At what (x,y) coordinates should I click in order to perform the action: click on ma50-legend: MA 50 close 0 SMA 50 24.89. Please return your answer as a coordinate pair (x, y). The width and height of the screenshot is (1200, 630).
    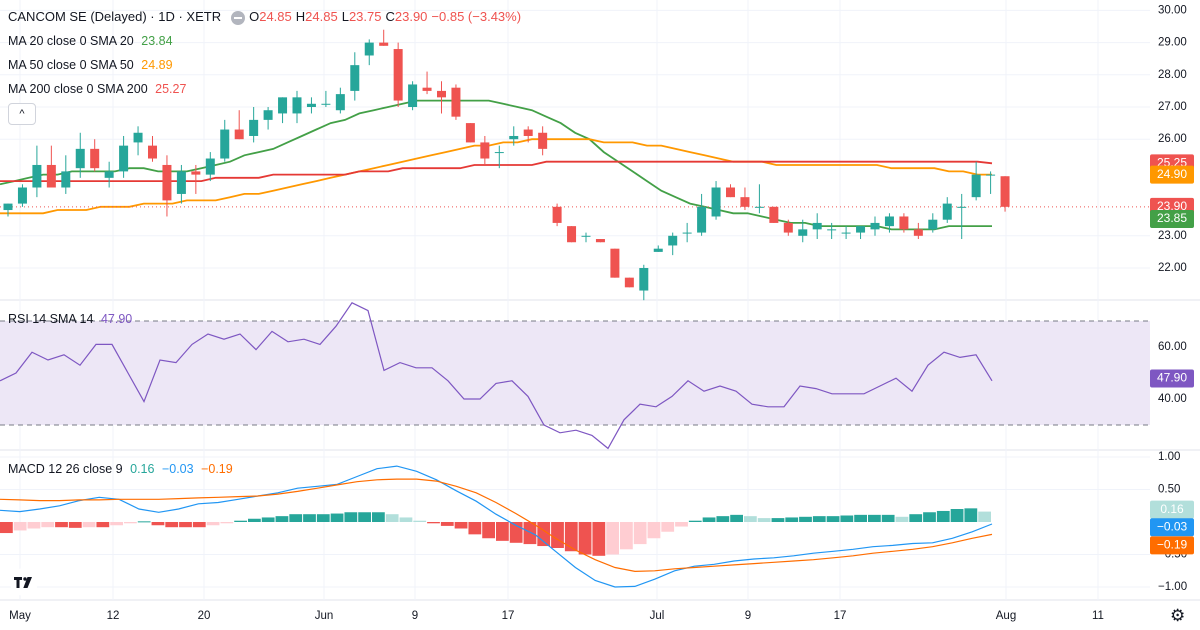
    Looking at the image, I should click on (92, 65).